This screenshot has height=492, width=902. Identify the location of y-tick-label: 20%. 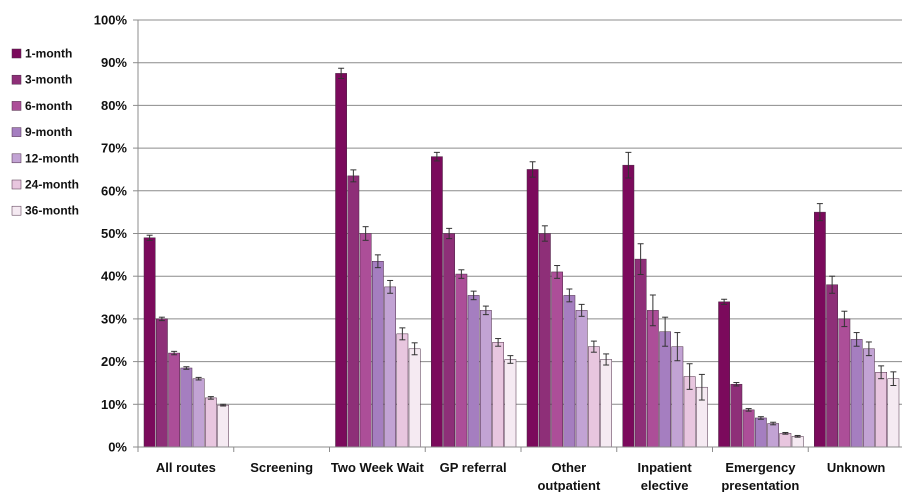
(114, 361).